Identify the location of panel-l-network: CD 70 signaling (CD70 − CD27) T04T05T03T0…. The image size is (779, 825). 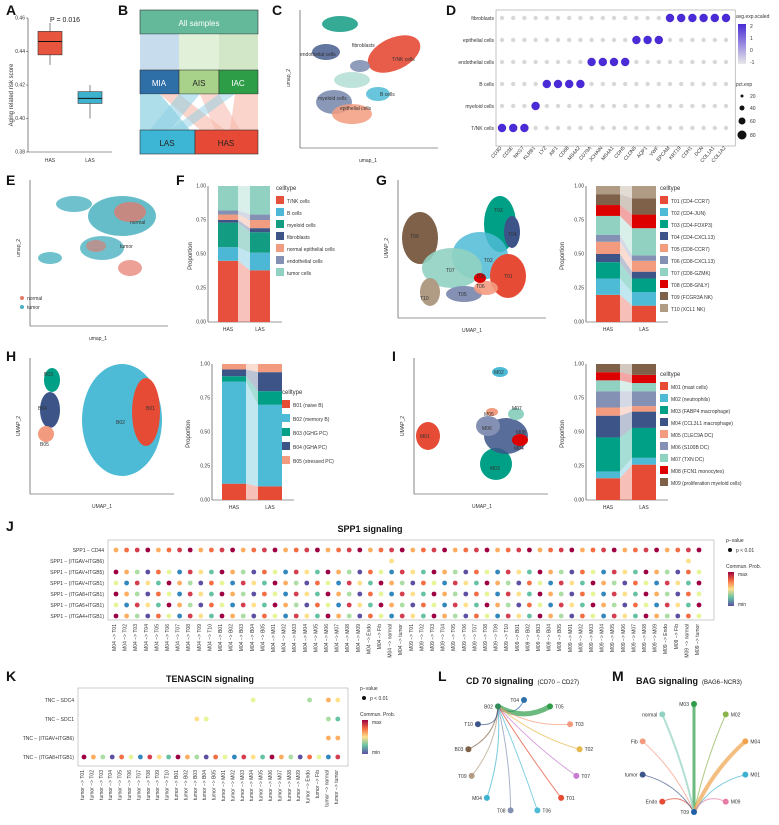
(524, 745).